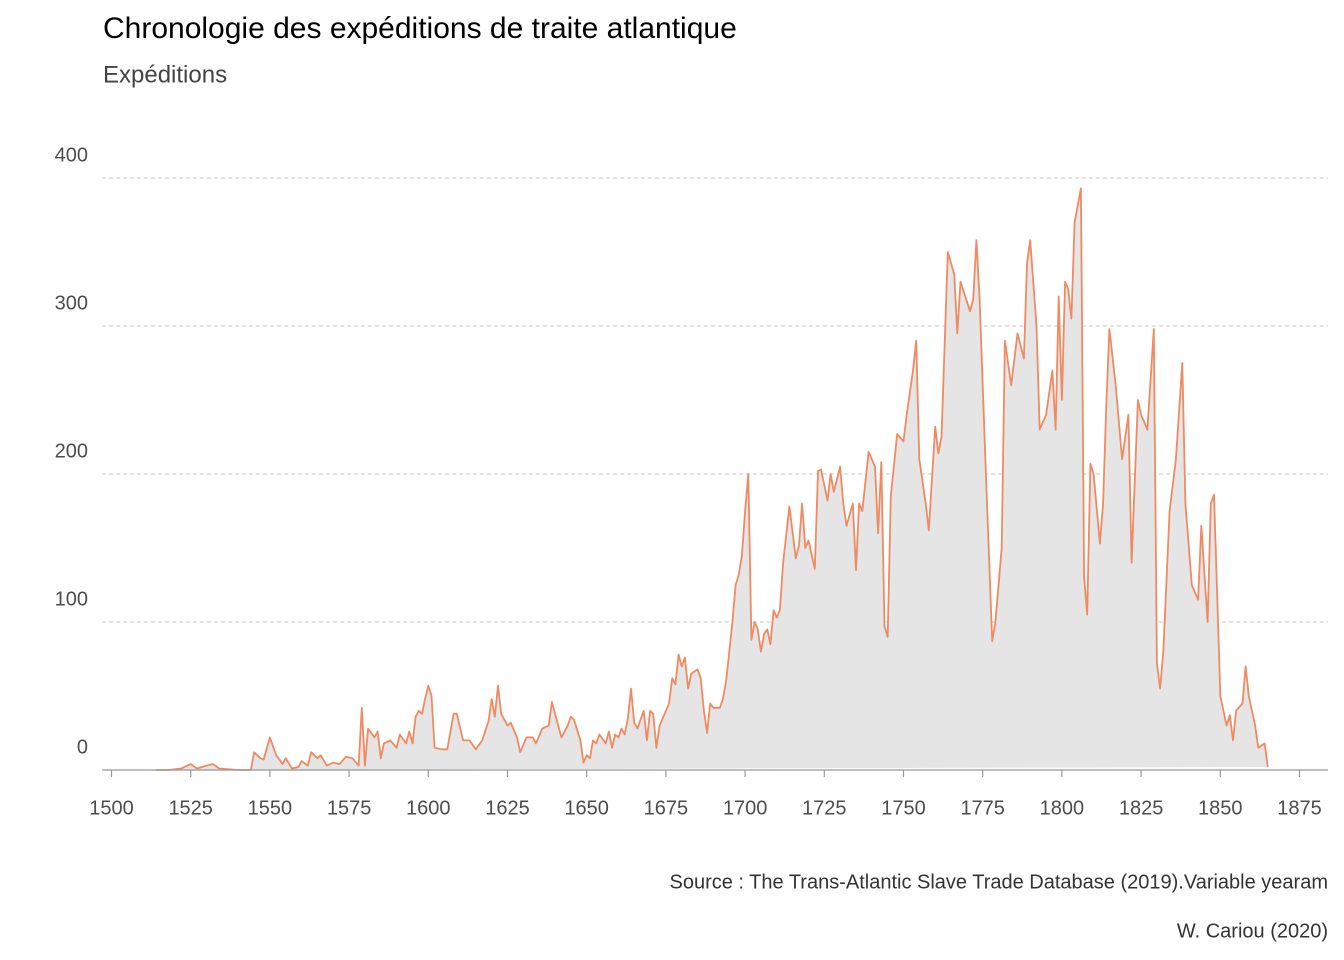 The height and width of the screenshot is (960, 1344). I want to click on chart-subtitle: Expéditions, so click(165, 74).